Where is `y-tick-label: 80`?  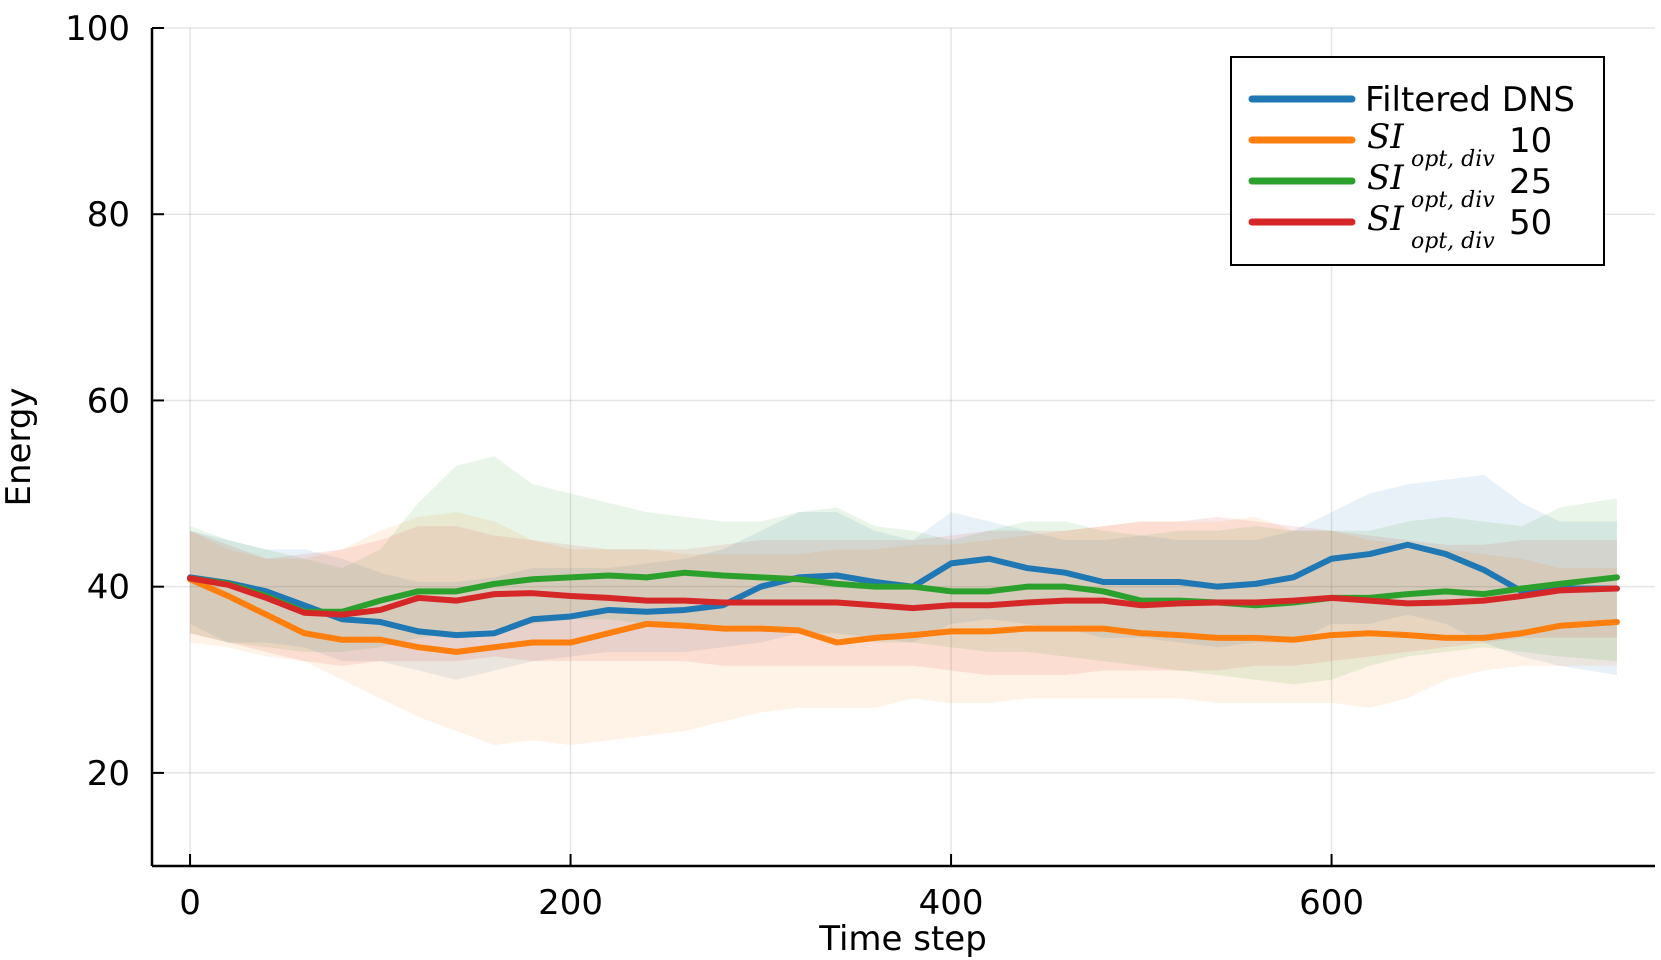 y-tick-label: 80 is located at coordinates (108, 215).